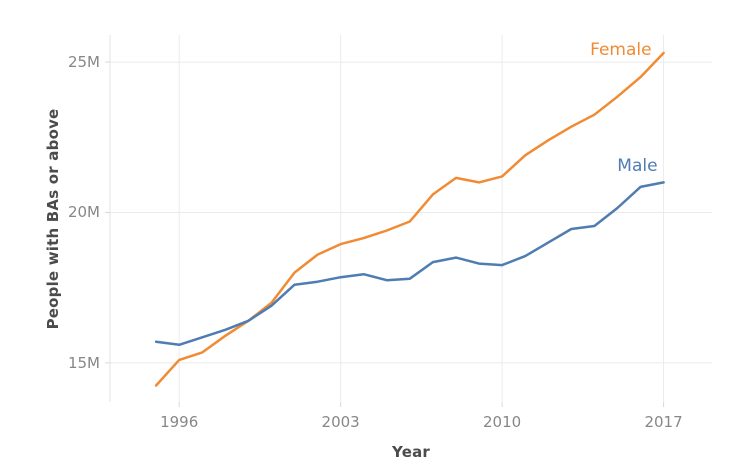 The image size is (750, 475). What do you see at coordinates (502, 422) in the screenshot?
I see `x-tick-label: 2010` at bounding box center [502, 422].